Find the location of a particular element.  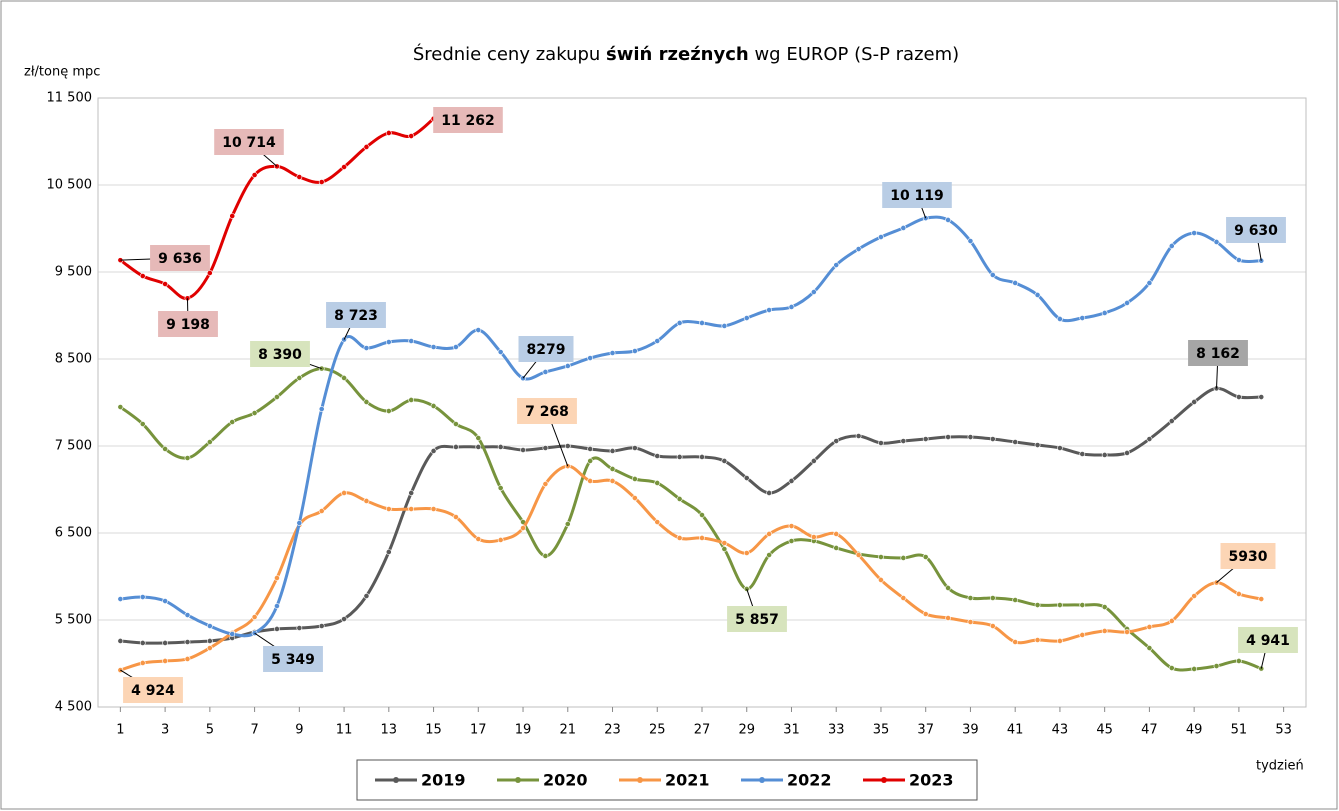

title-bold: świń rzeźnych is located at coordinates (677, 54).